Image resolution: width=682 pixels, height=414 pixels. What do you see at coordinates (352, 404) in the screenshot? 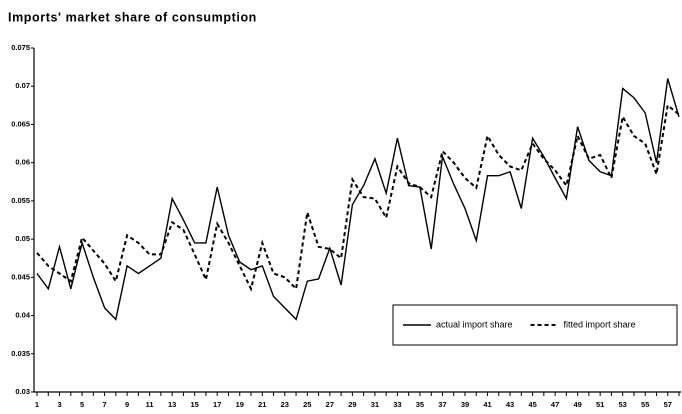
I see `x-tick-label: 29` at bounding box center [352, 404].